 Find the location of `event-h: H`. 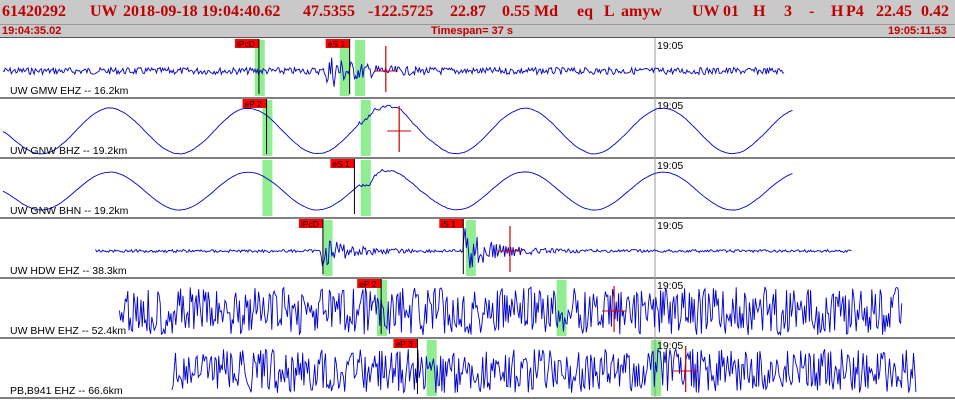

event-h: H is located at coordinates (759, 11).